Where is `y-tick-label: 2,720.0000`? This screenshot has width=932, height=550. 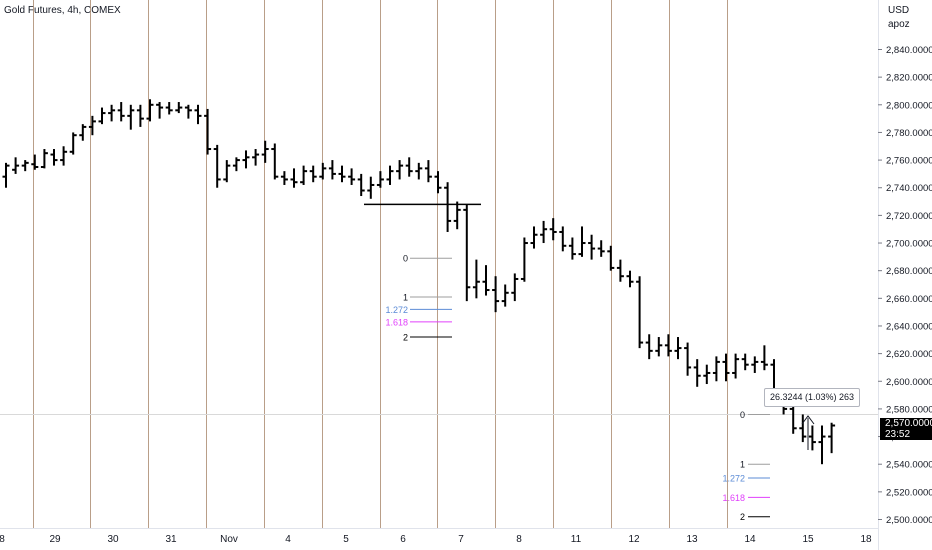
y-tick-label: 2,720.0000 is located at coordinates (909, 216).